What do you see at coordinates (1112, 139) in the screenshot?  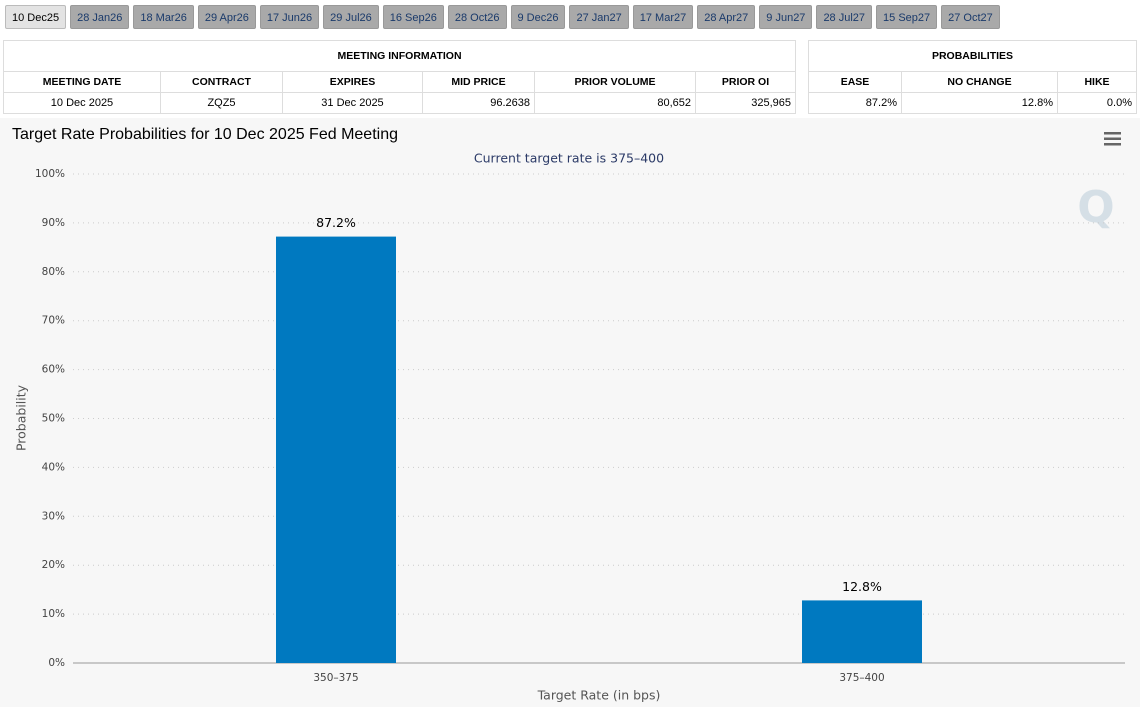 I see `menu-button` at bounding box center [1112, 139].